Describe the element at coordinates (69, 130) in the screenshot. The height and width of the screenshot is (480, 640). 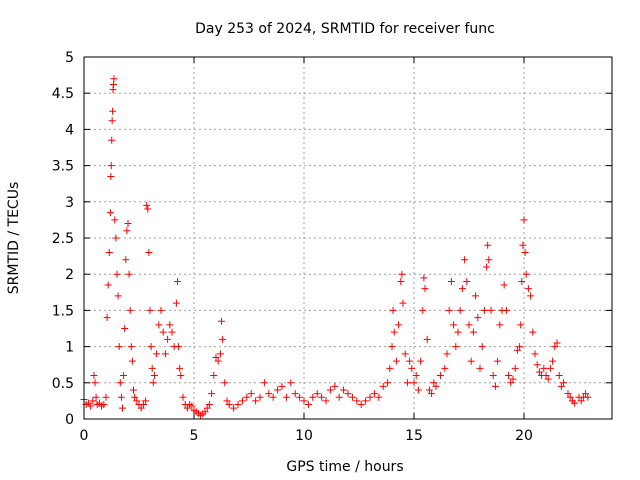
I see `y-tick-label: 4` at that location.